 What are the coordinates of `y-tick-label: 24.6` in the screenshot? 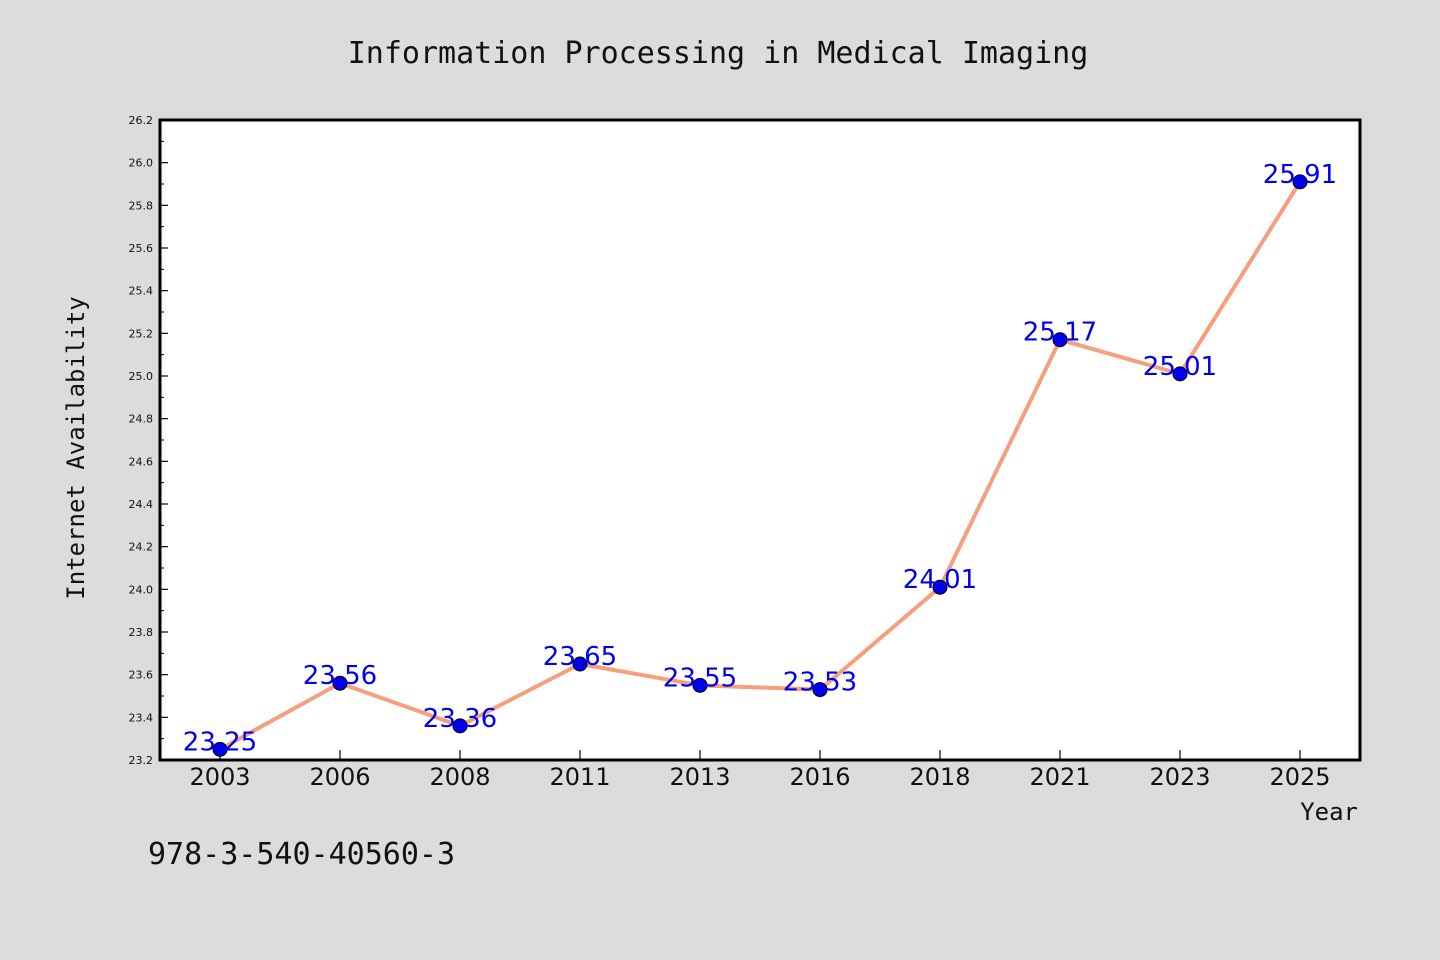 It's located at (141, 461).